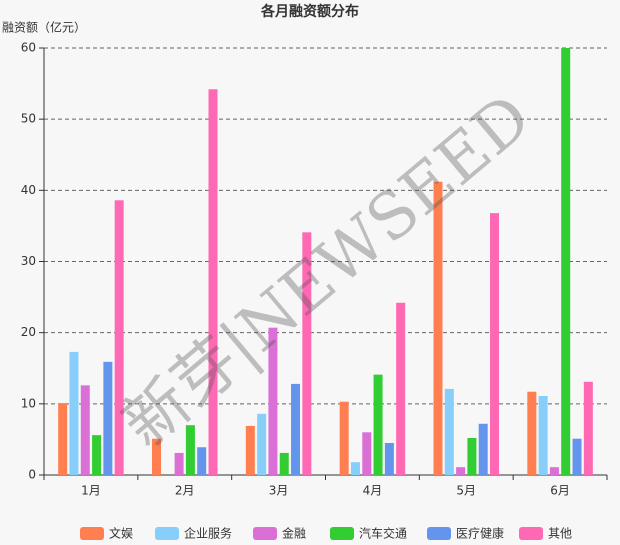 The image size is (620, 545). What do you see at coordinates (106, 533) in the screenshot?
I see `legend-item: 文娱` at bounding box center [106, 533].